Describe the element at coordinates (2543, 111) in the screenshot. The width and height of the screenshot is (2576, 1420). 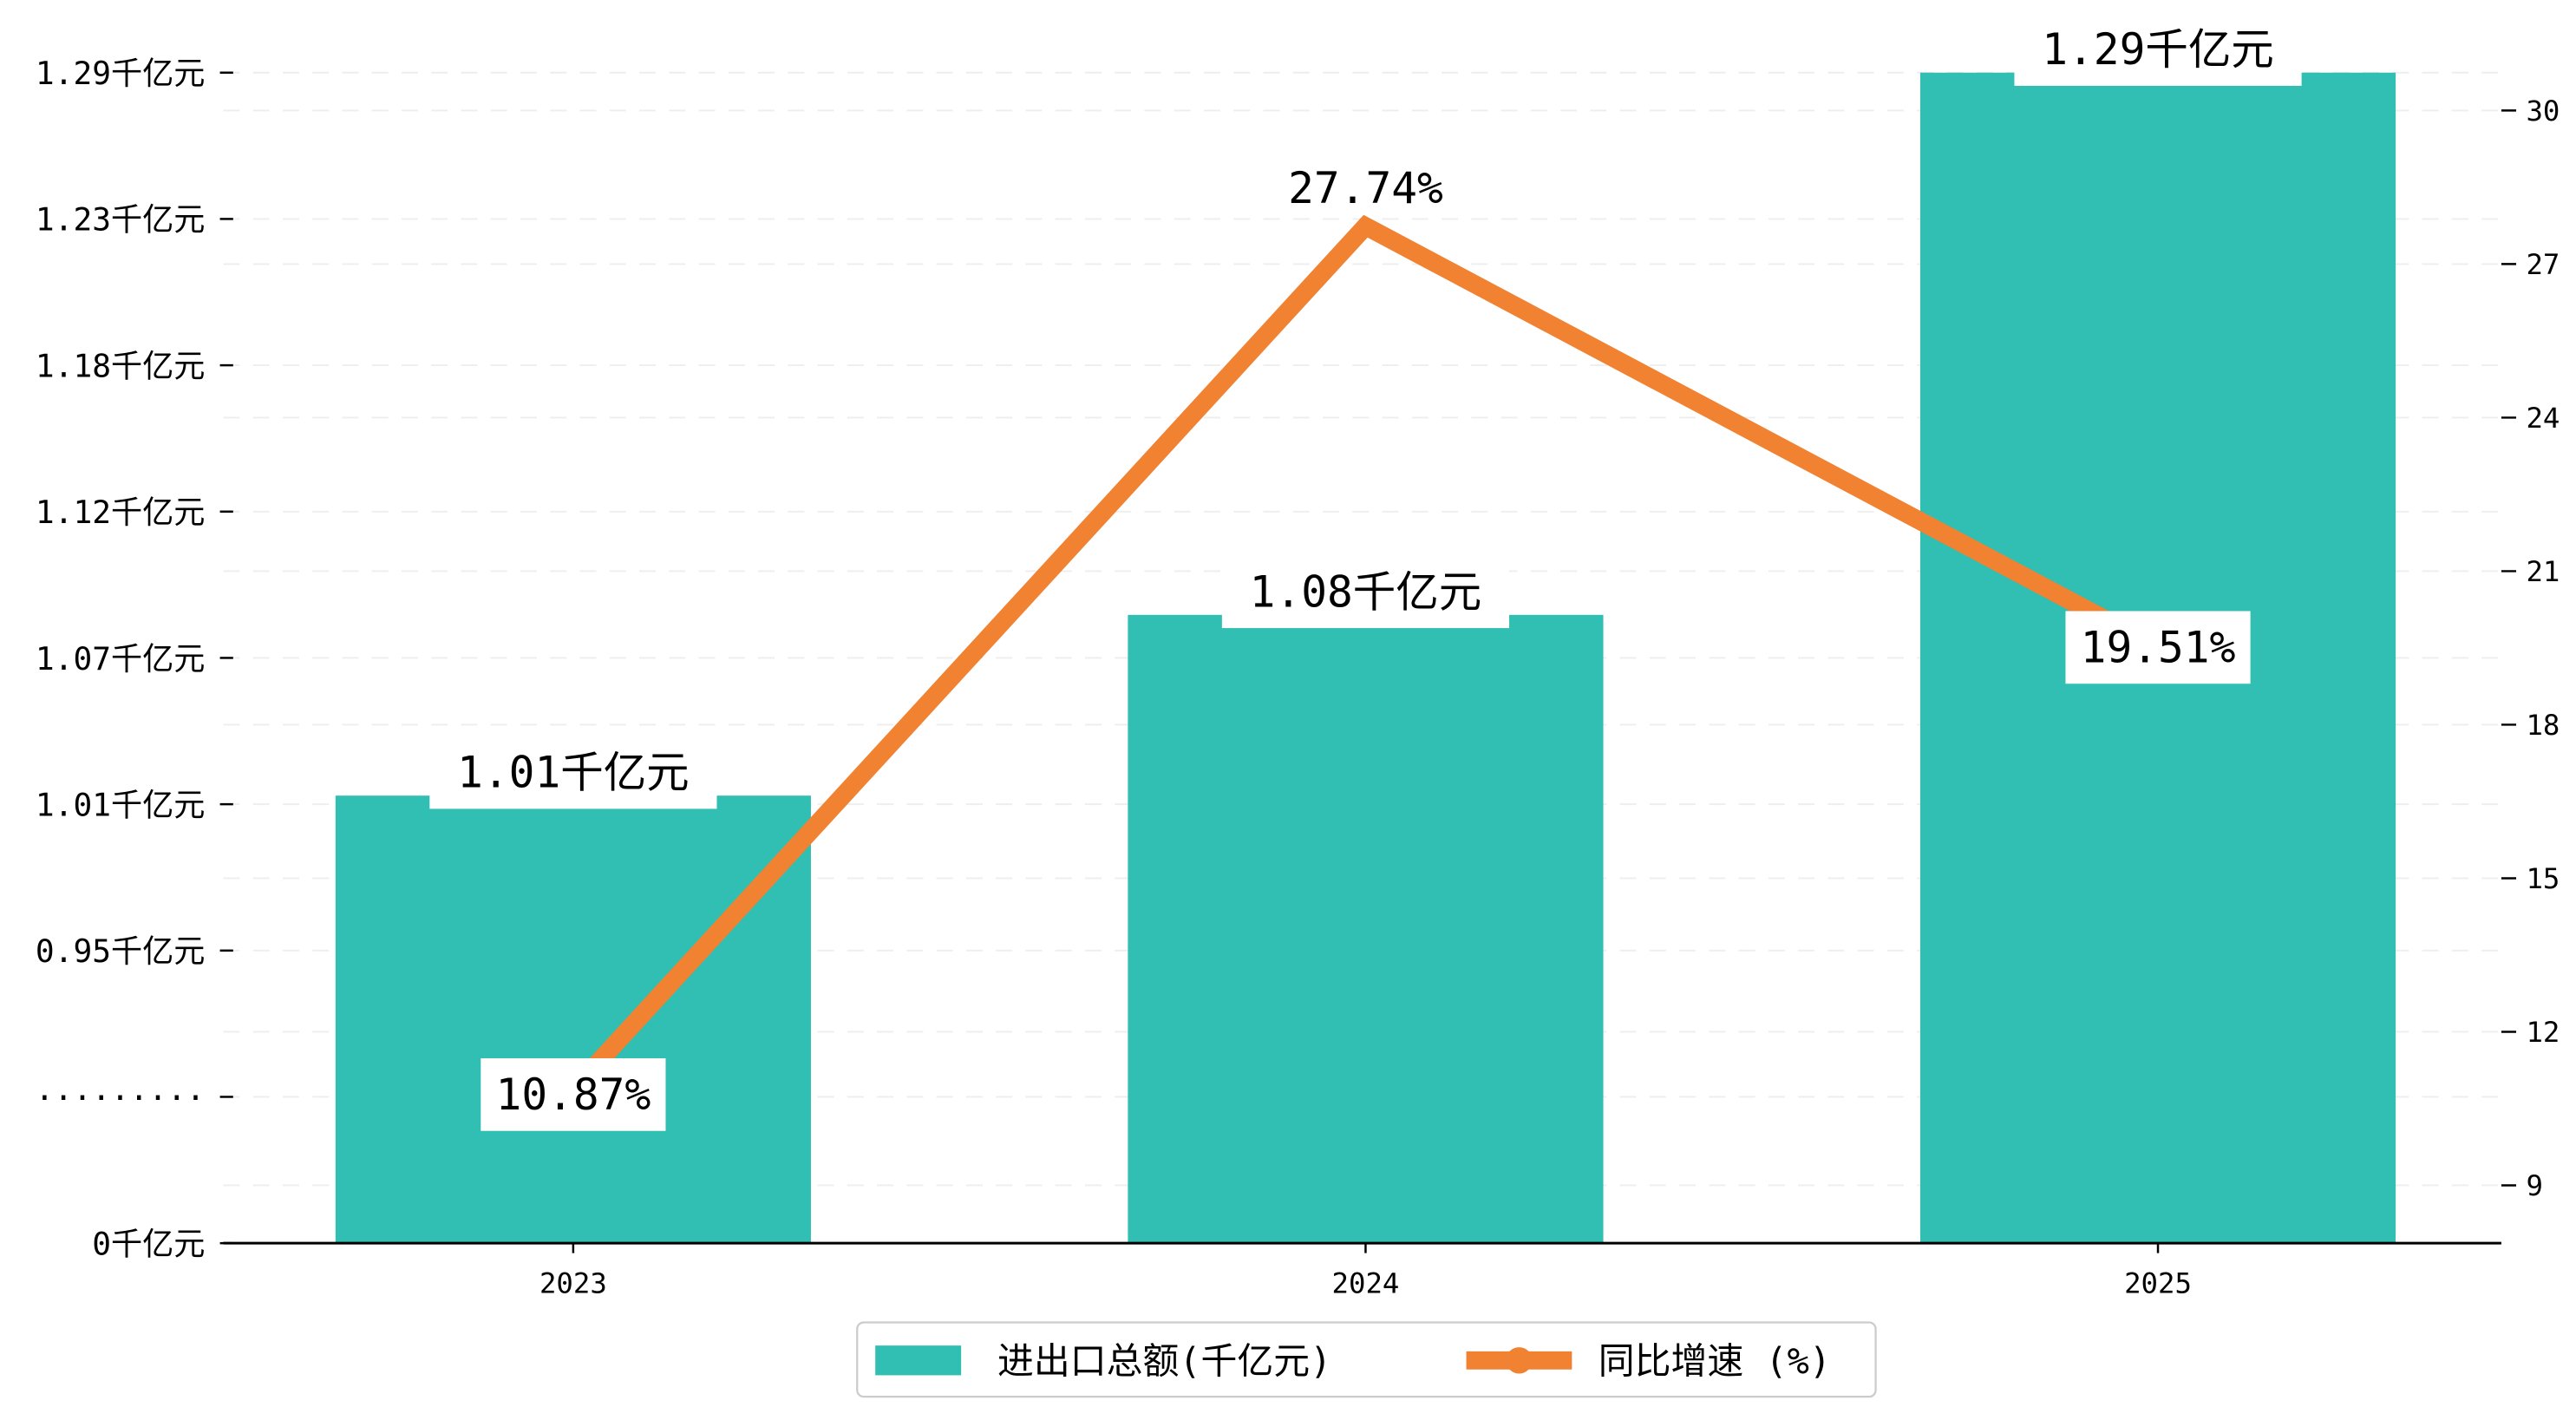
I see `right-tick-label: 30` at that location.